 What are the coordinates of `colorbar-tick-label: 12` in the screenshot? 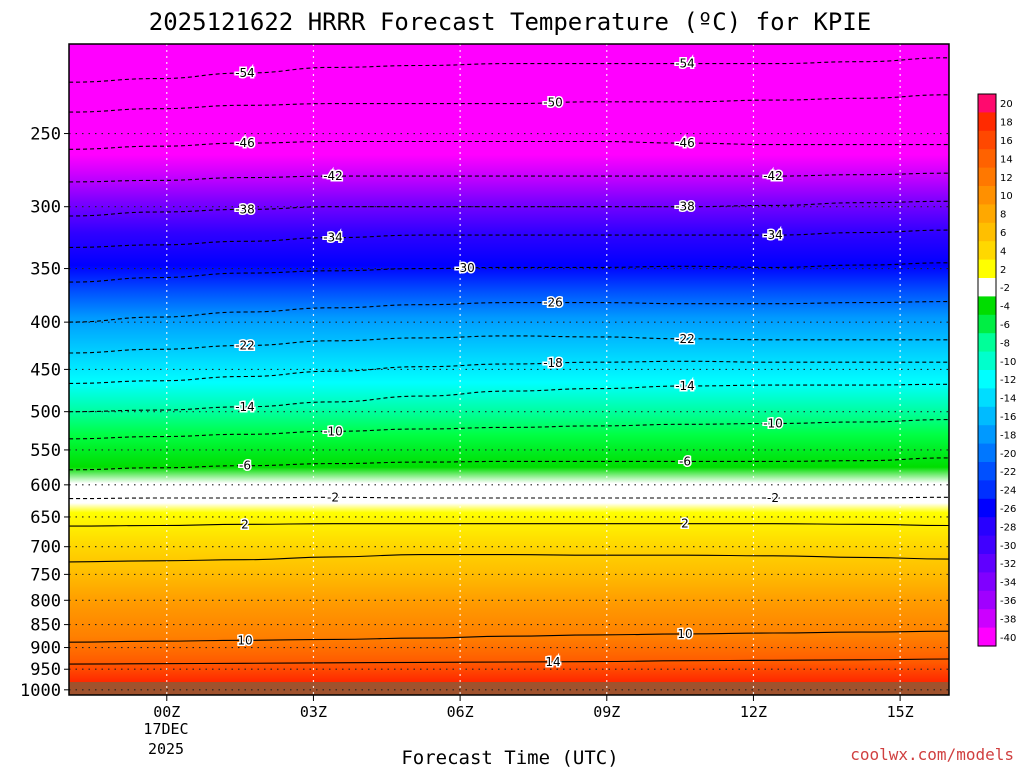 It's located at (1006, 178).